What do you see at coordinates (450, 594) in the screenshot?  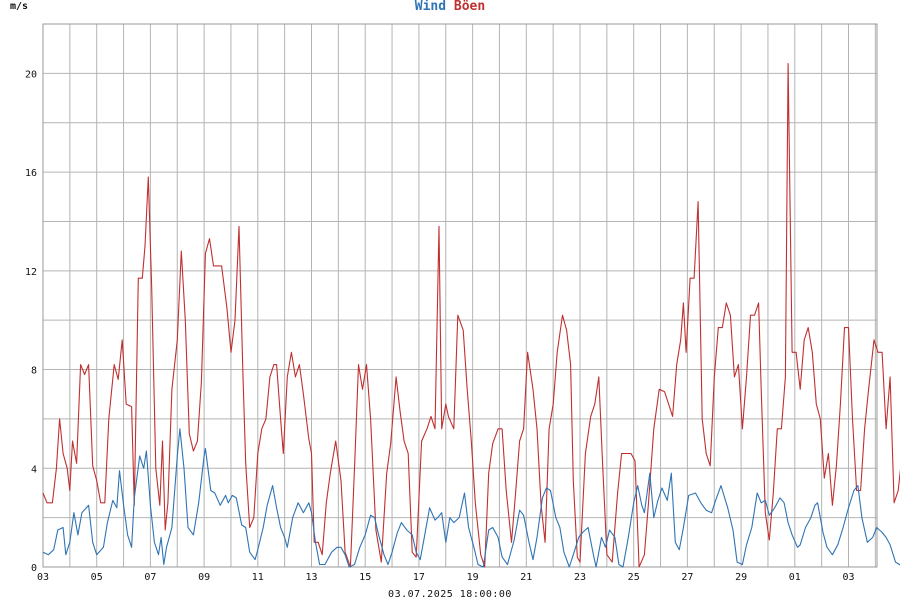 I see `timestamp-footer: 03.07.2025 18:00:00` at bounding box center [450, 594].